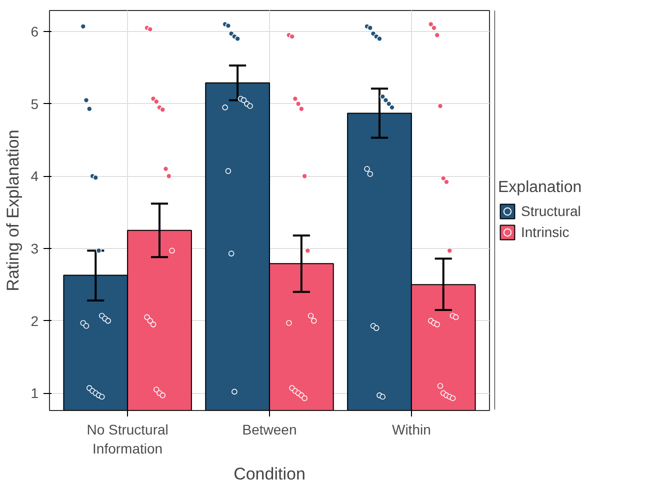 Image resolution: width=653 pixels, height=490 pixels. I want to click on y-tick-label: 1, so click(34, 393).